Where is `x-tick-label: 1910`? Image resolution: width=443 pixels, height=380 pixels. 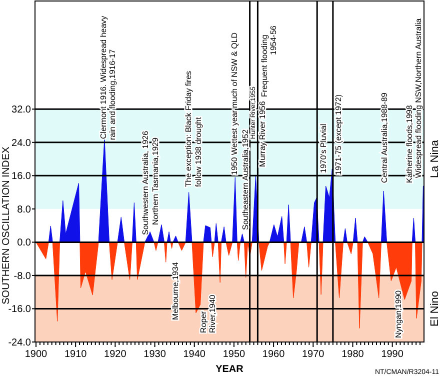
x-tick-label: 1910 is located at coordinates (76, 354).